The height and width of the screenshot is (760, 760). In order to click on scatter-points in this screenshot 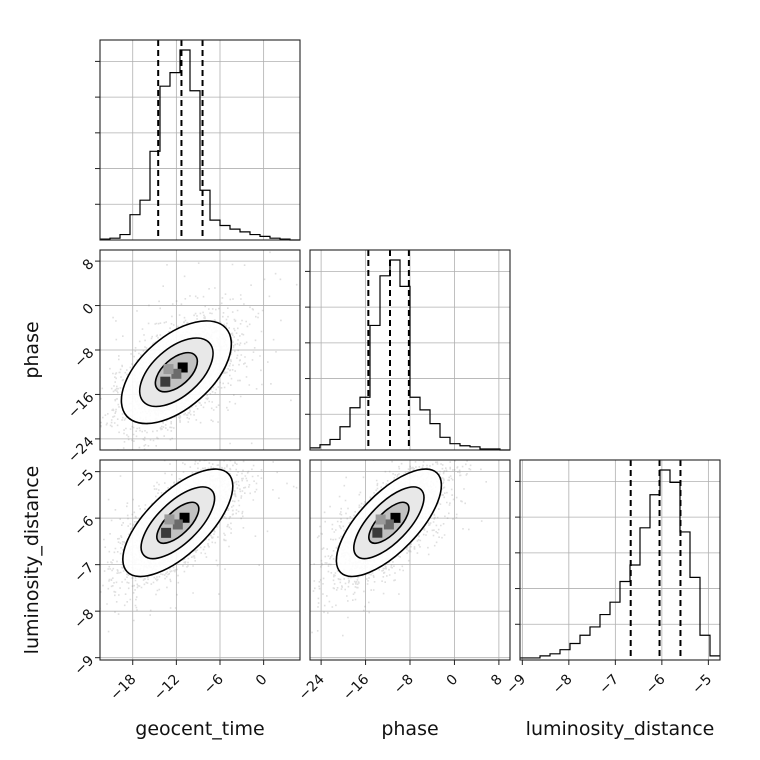, I will do `click(399, 548)`.